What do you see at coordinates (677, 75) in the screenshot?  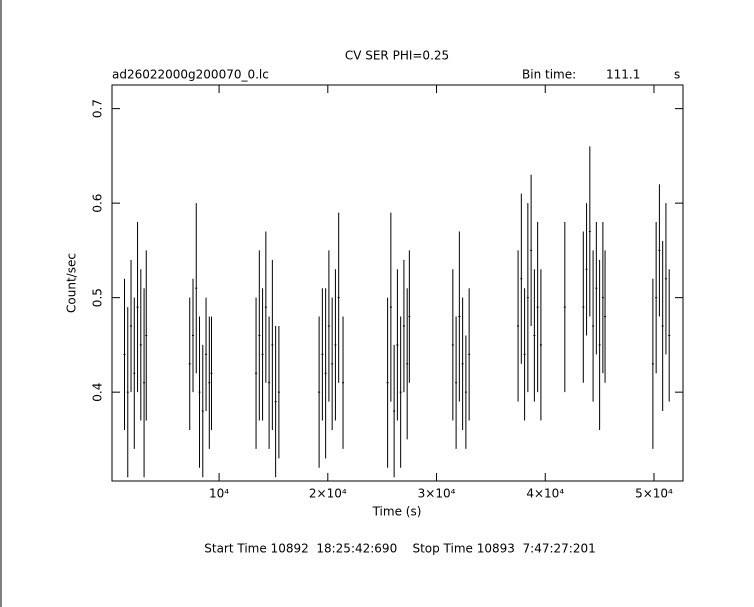 I see `bin-unit: s` at bounding box center [677, 75].